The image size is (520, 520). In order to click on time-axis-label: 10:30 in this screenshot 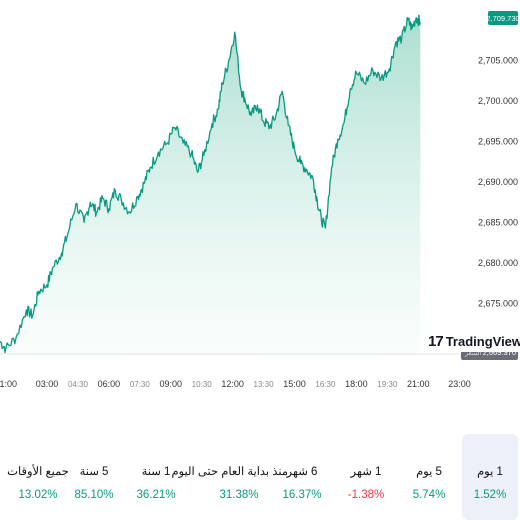, I will do `click(202, 384)`.